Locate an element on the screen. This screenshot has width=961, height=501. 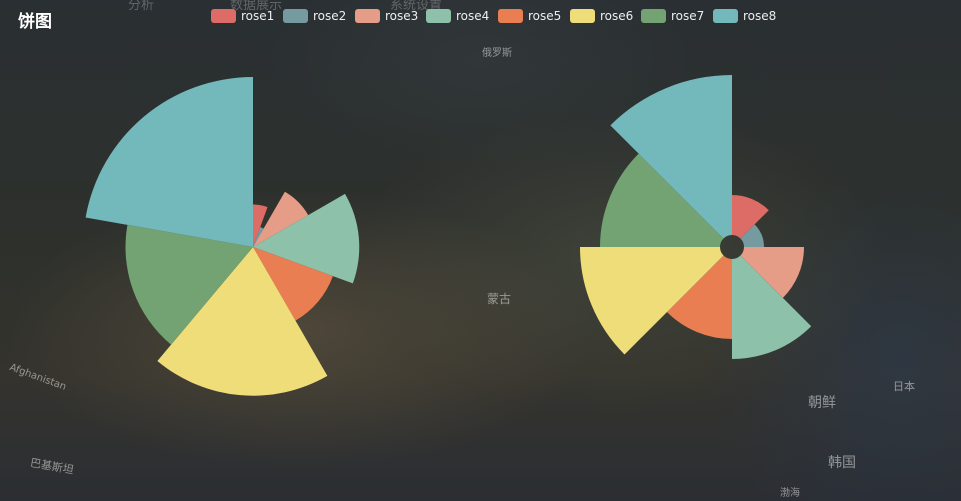
legend-label: rose2 is located at coordinates (330, 16).